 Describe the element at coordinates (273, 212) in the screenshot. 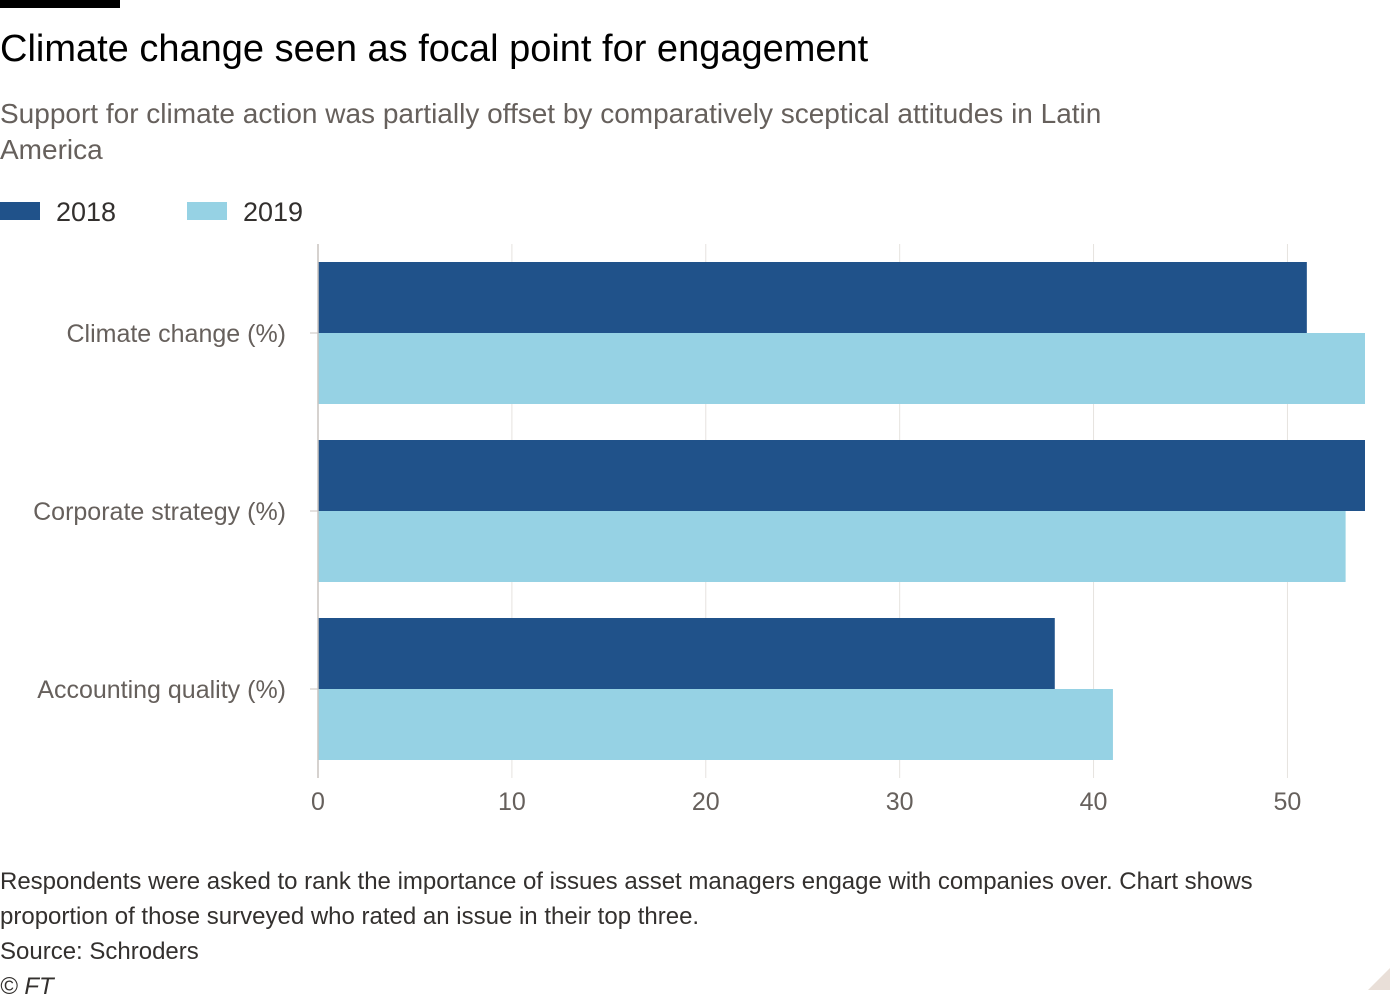

I see `legend-label-2019: 2019` at that location.